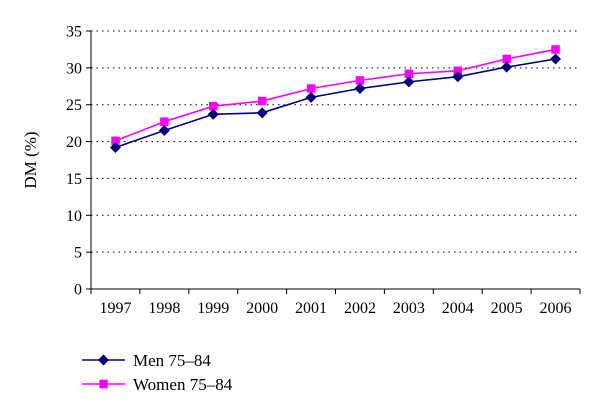  Describe the element at coordinates (183, 384) in the screenshot. I see `legend-label: Women 75–84` at that location.